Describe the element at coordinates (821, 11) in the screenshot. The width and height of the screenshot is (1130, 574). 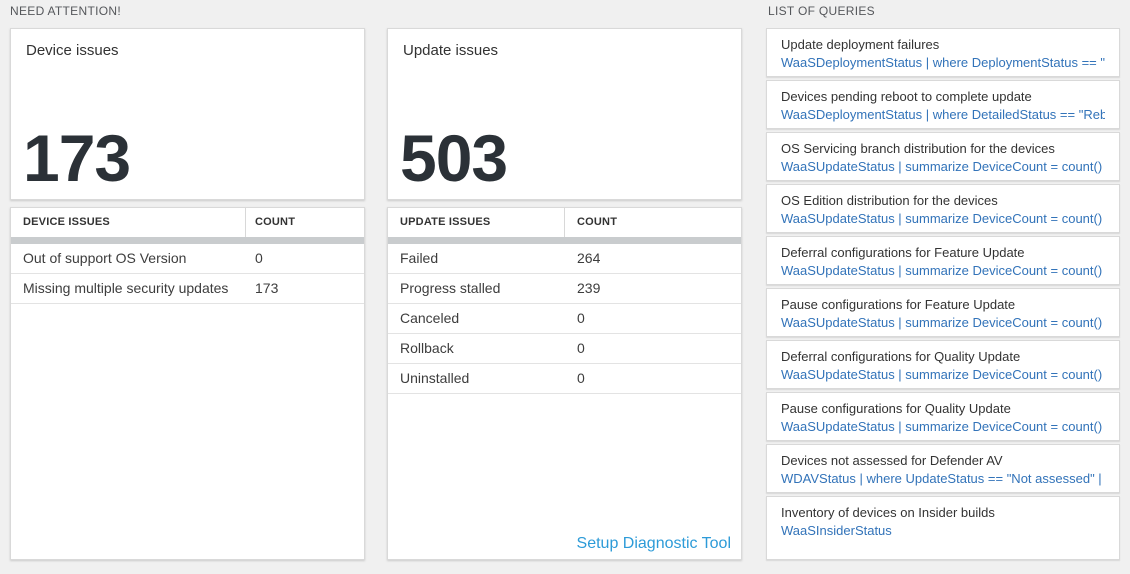
I see `list-of-queries-section-label: LIST OF QUERIES` at that location.